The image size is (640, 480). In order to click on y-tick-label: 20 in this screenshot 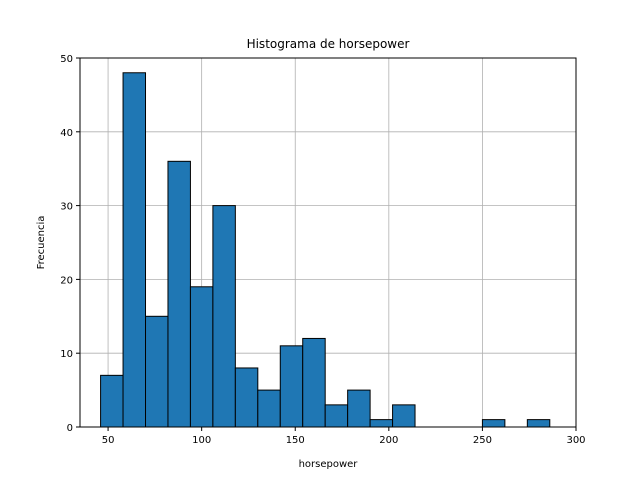, I will do `click(66, 280)`.